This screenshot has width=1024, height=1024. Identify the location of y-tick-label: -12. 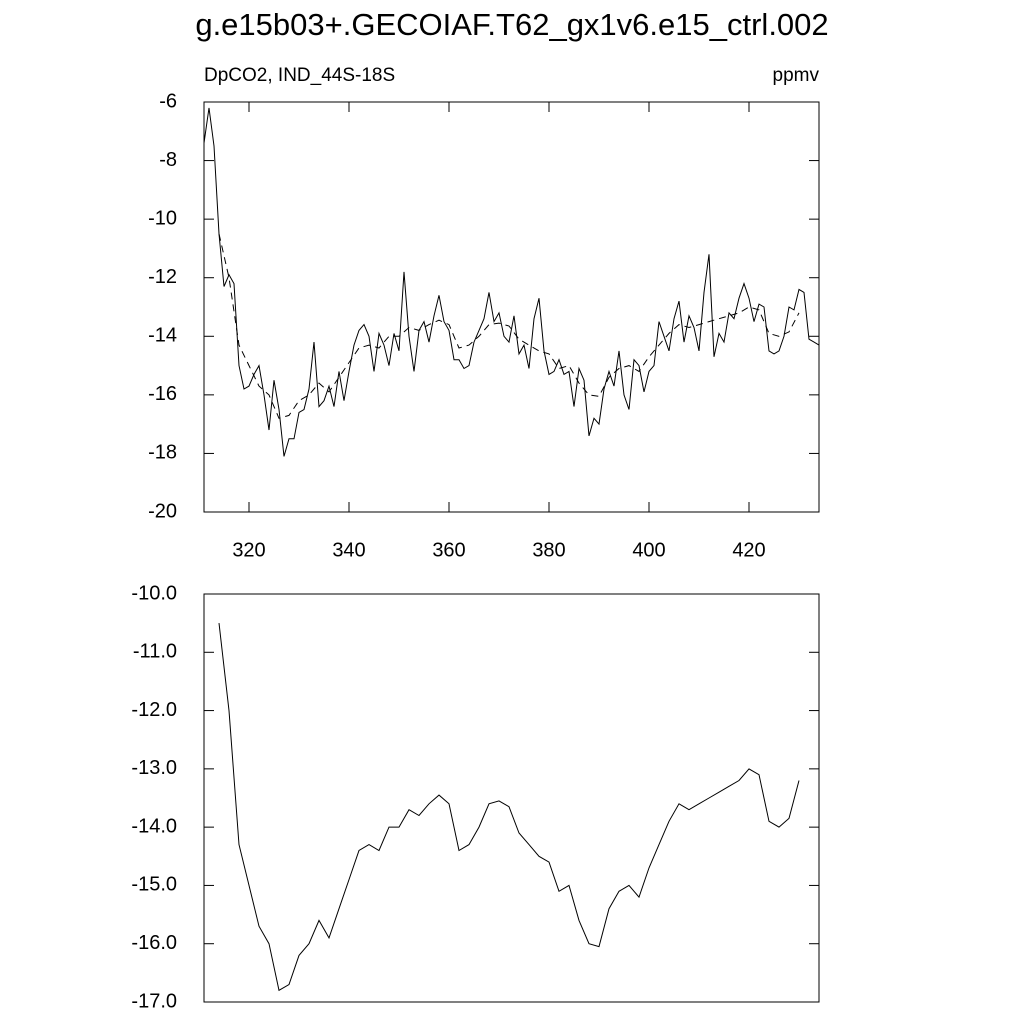
(162, 277).